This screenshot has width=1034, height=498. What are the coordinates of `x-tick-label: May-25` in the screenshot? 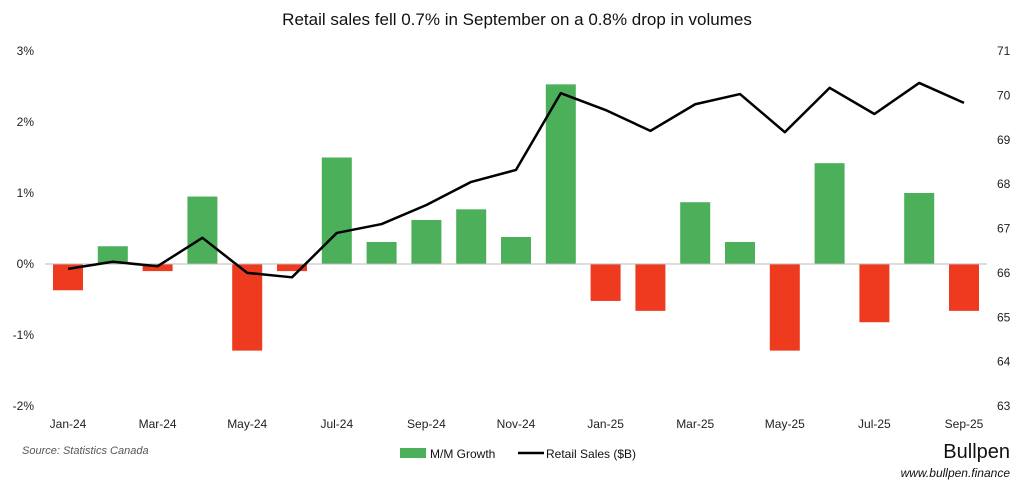 It's located at (785, 424).